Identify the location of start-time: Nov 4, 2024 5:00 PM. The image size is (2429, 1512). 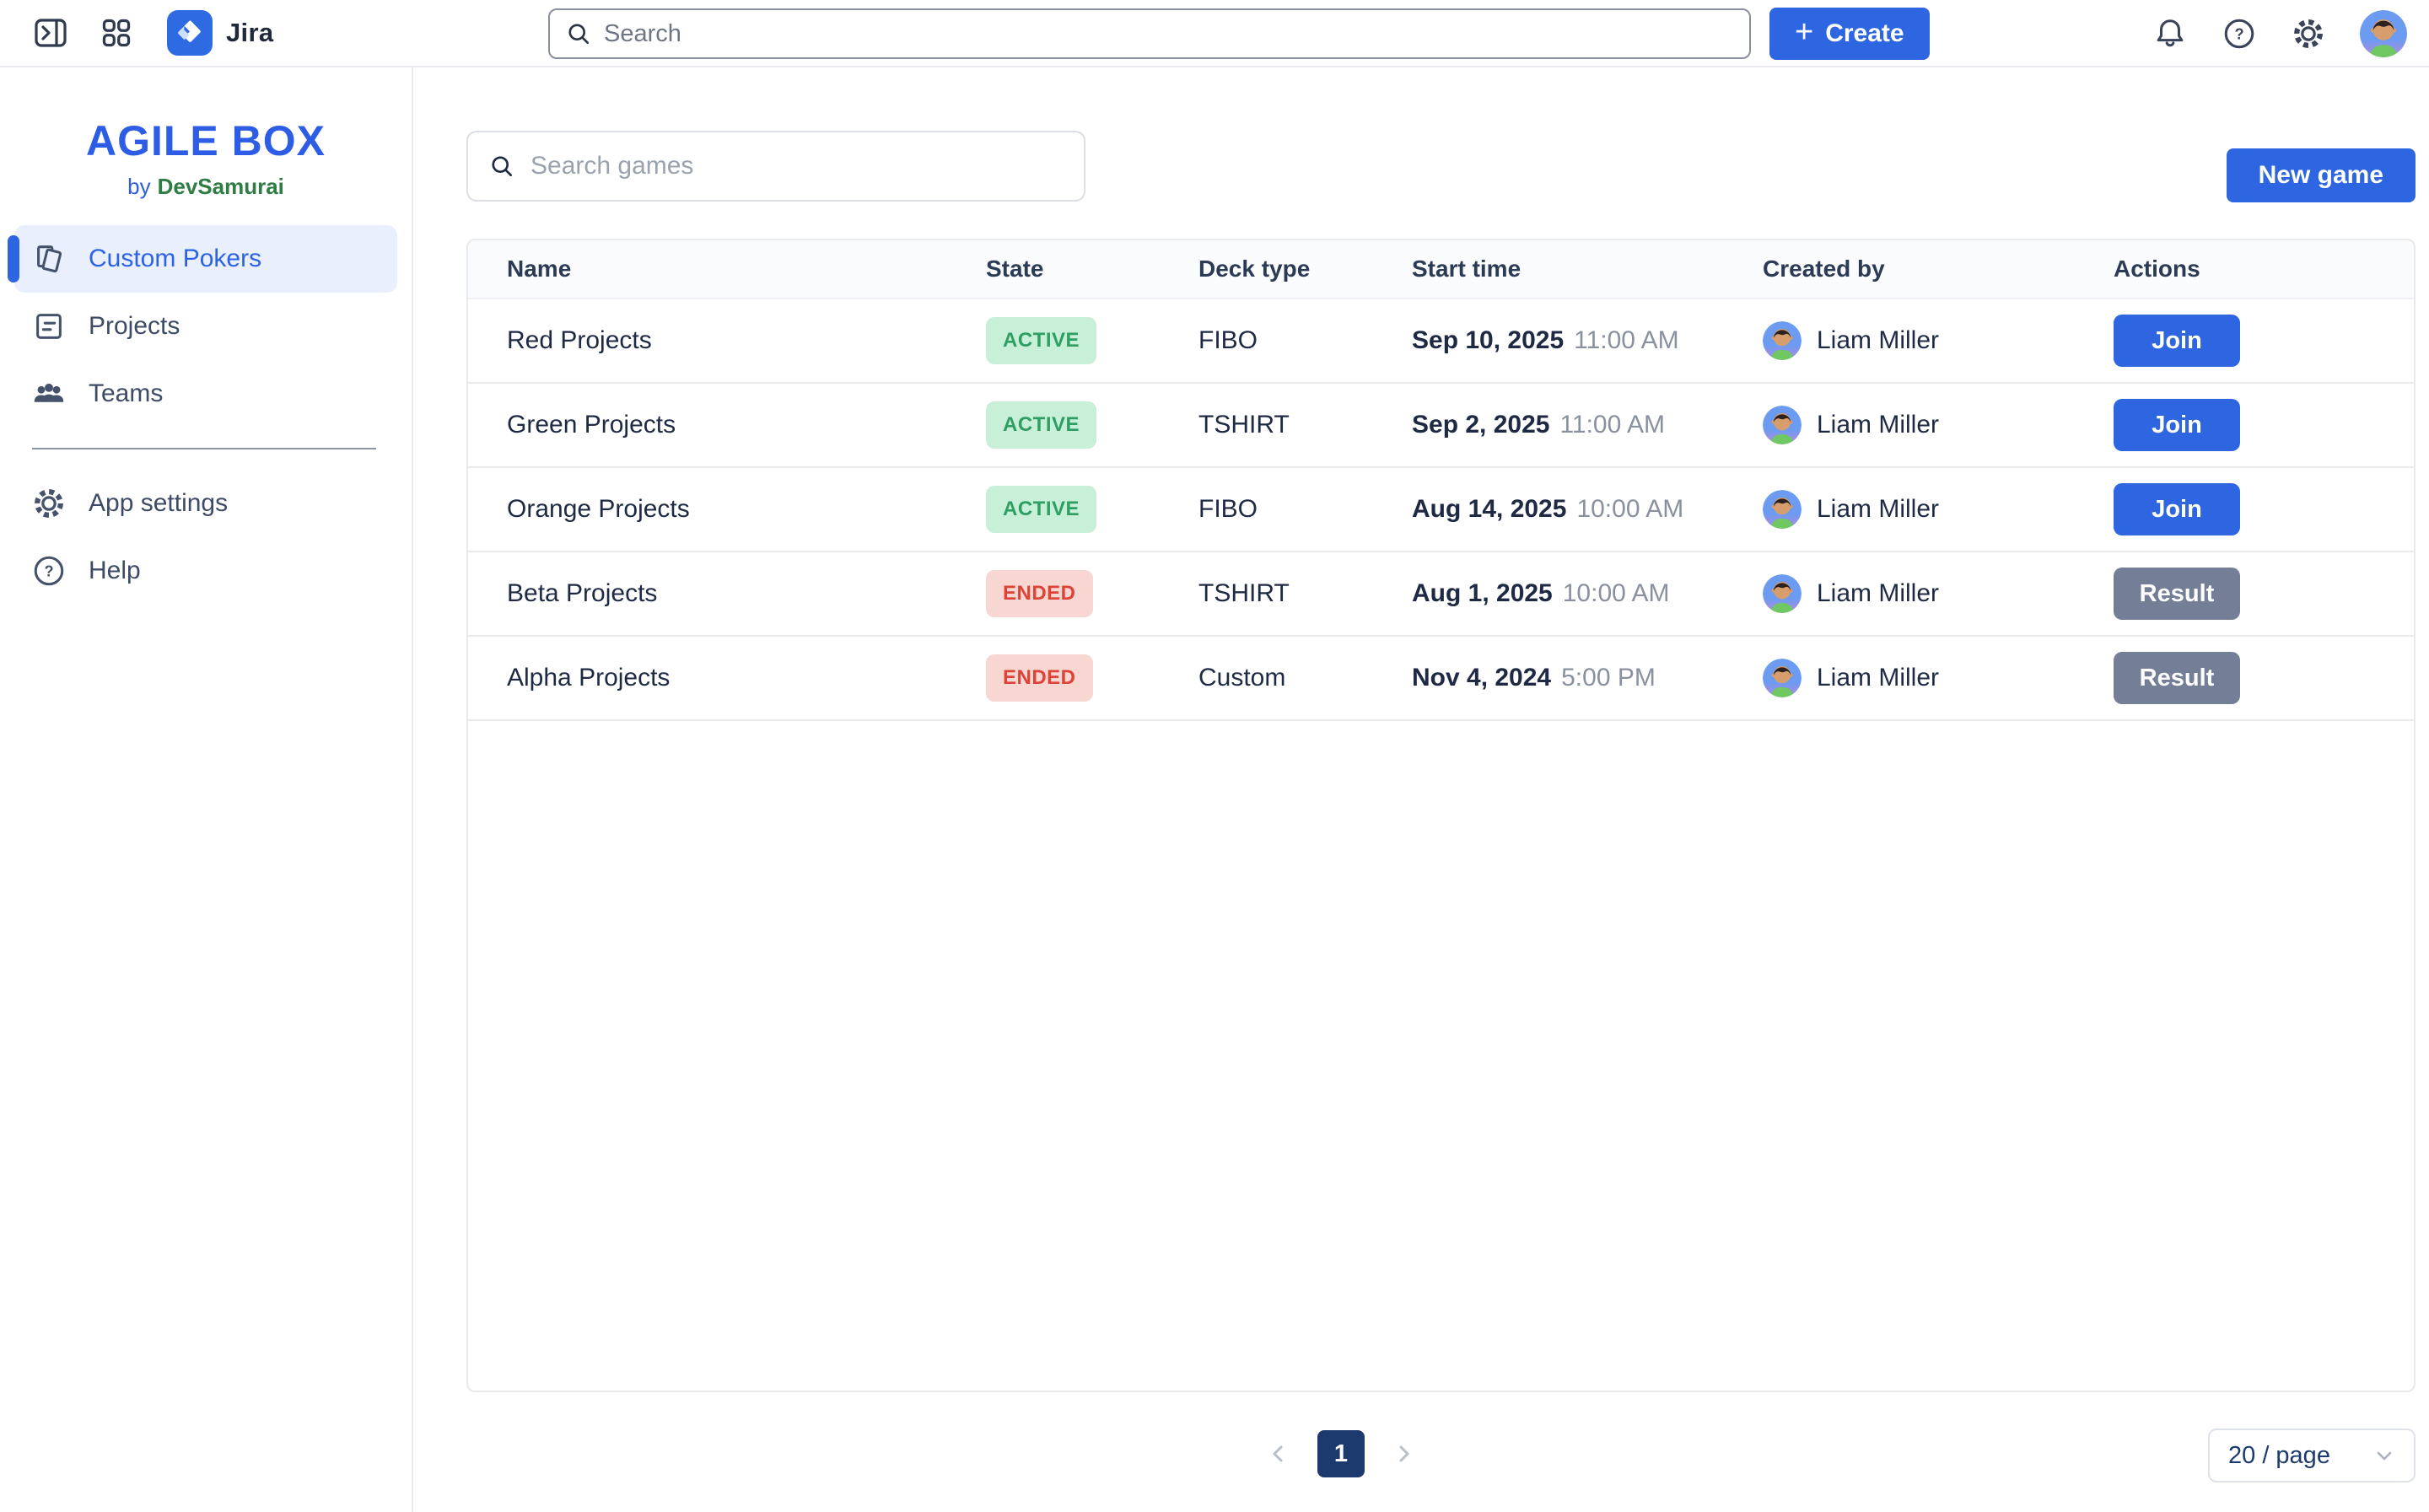
(1587, 678).